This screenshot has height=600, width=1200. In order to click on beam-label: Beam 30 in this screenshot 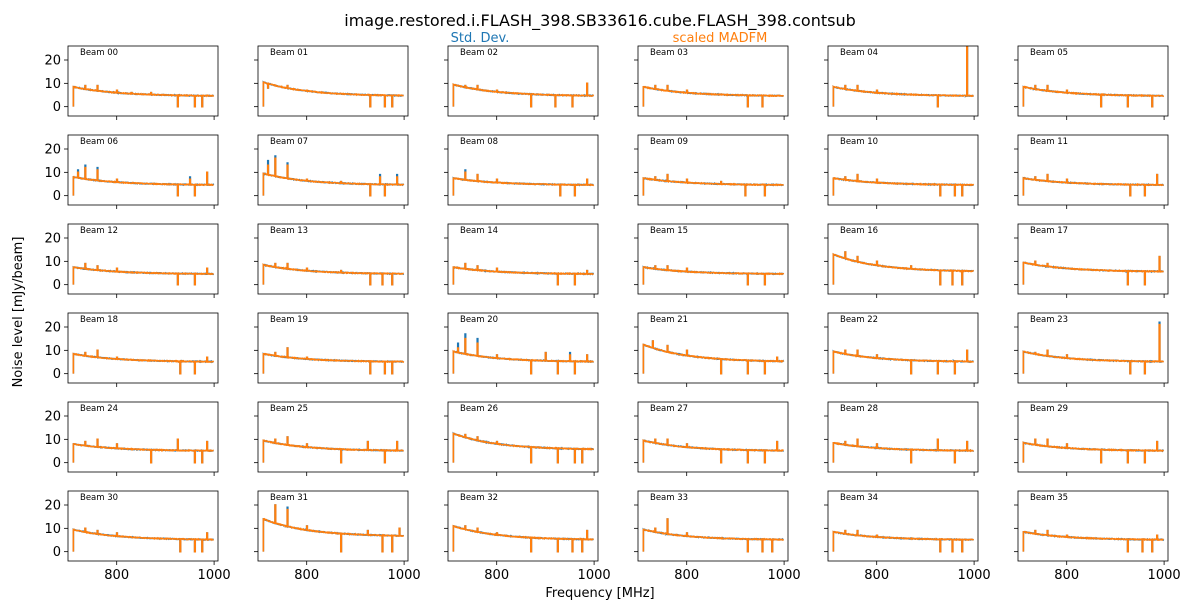, I will do `click(99, 498)`.